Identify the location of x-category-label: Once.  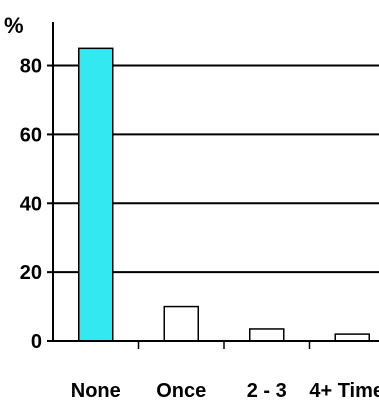
(181, 391).